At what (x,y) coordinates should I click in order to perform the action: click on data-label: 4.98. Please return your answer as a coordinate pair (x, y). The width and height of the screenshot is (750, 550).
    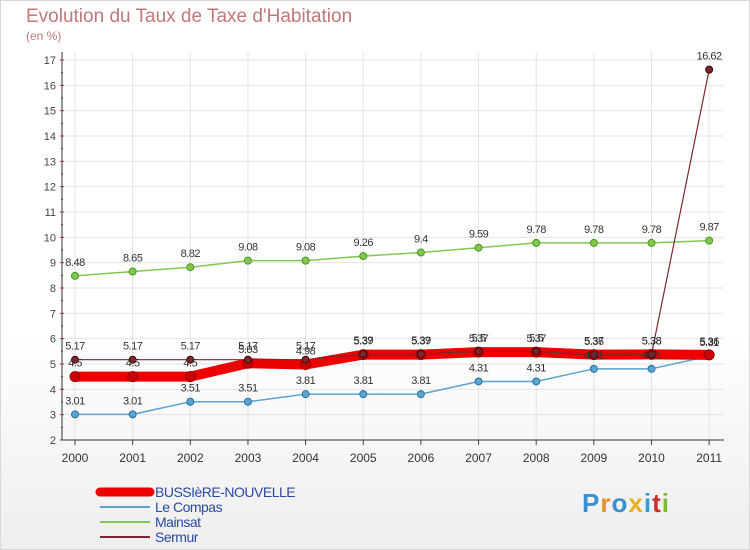
    Looking at the image, I should click on (306, 352).